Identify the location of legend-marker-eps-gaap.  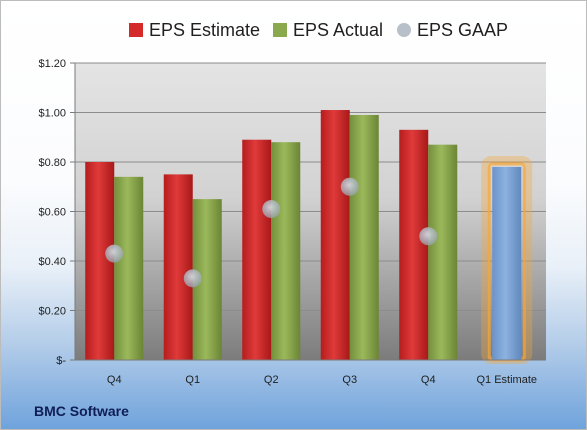
(404, 30).